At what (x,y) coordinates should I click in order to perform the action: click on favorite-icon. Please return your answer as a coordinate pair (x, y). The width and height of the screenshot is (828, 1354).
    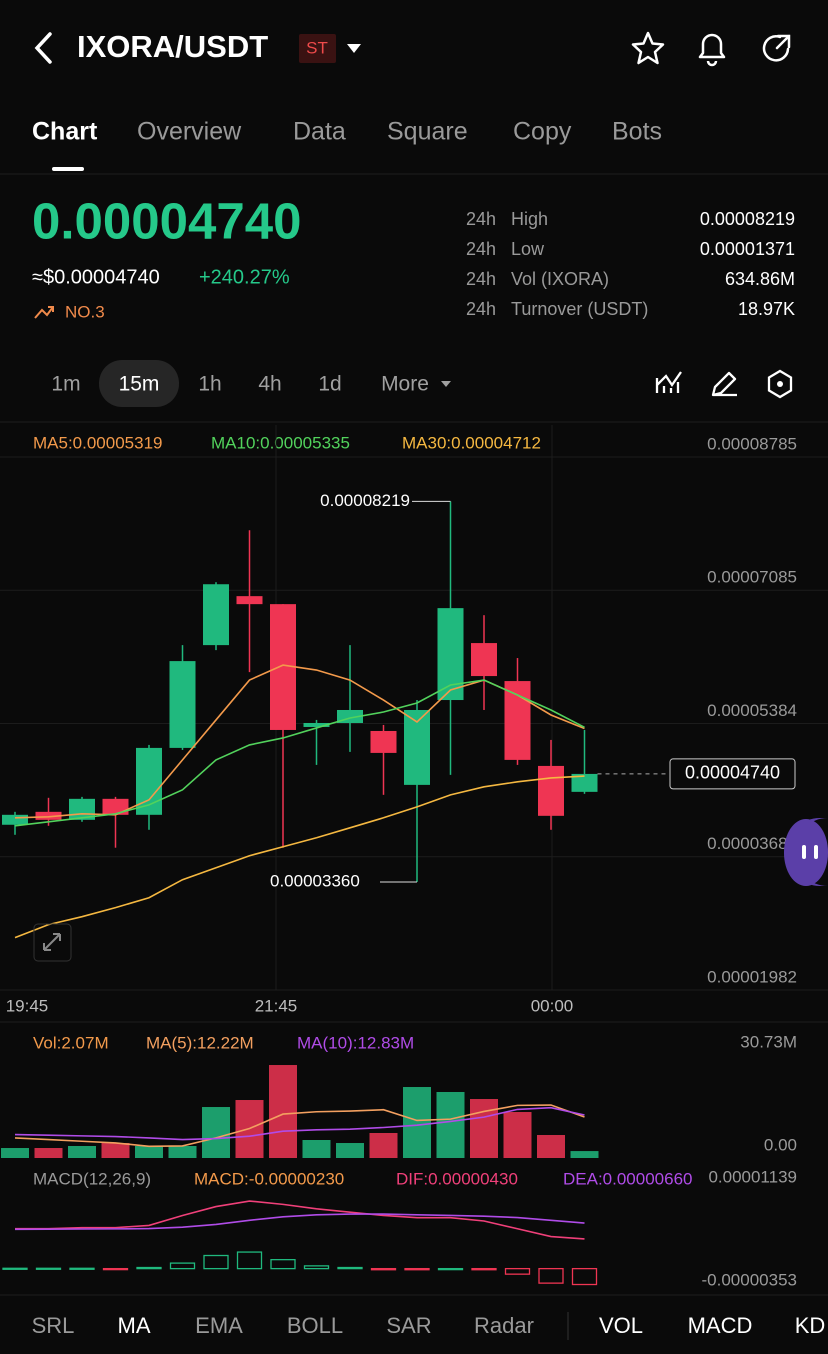
    Looking at the image, I should click on (648, 48).